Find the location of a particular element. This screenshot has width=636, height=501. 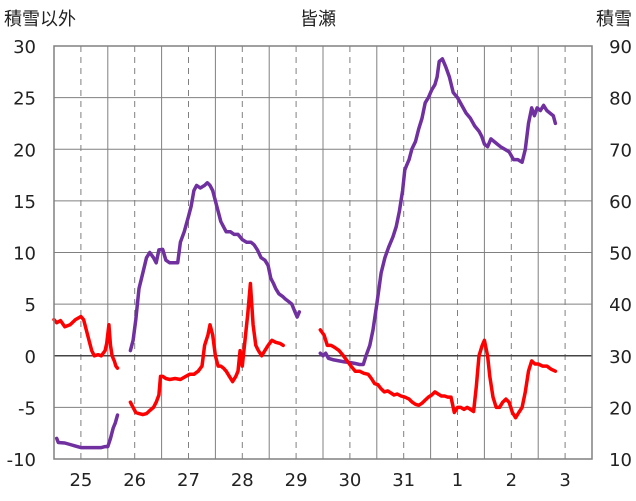

x-tick-label: 27 is located at coordinates (188, 480).